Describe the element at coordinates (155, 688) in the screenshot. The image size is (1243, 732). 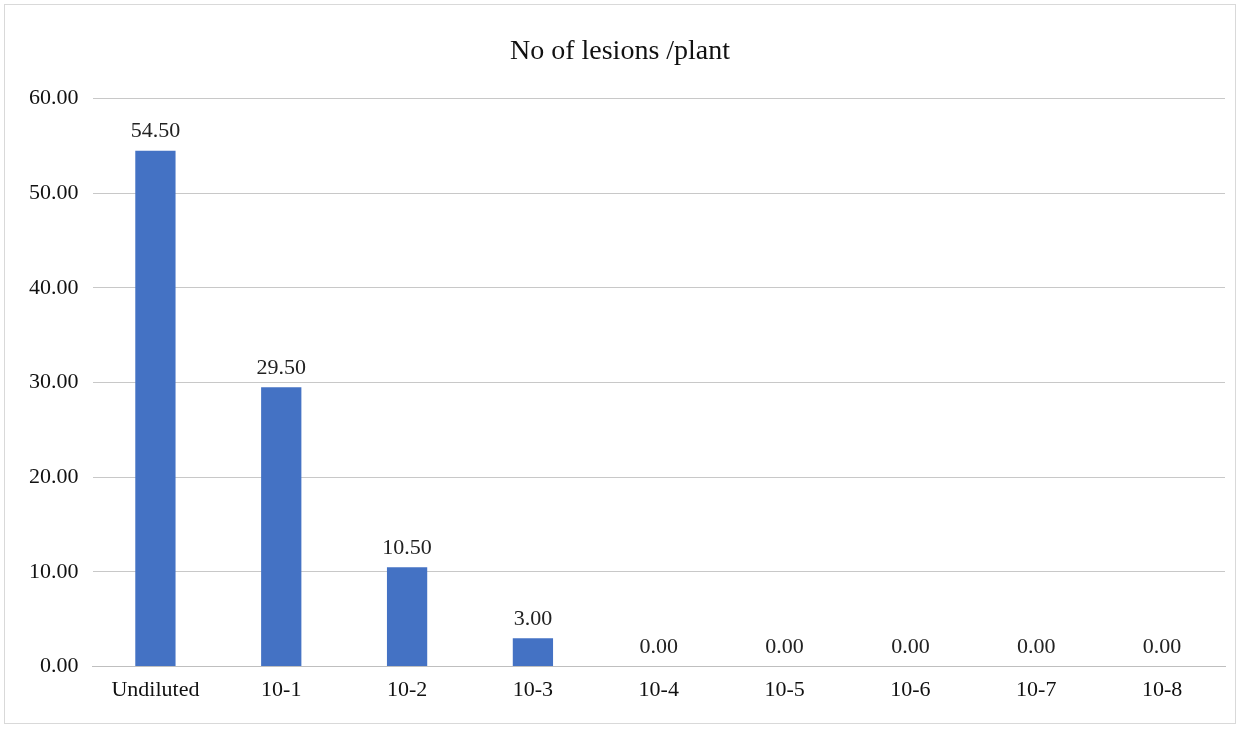
I see `x-tick-label: Undiluted` at that location.